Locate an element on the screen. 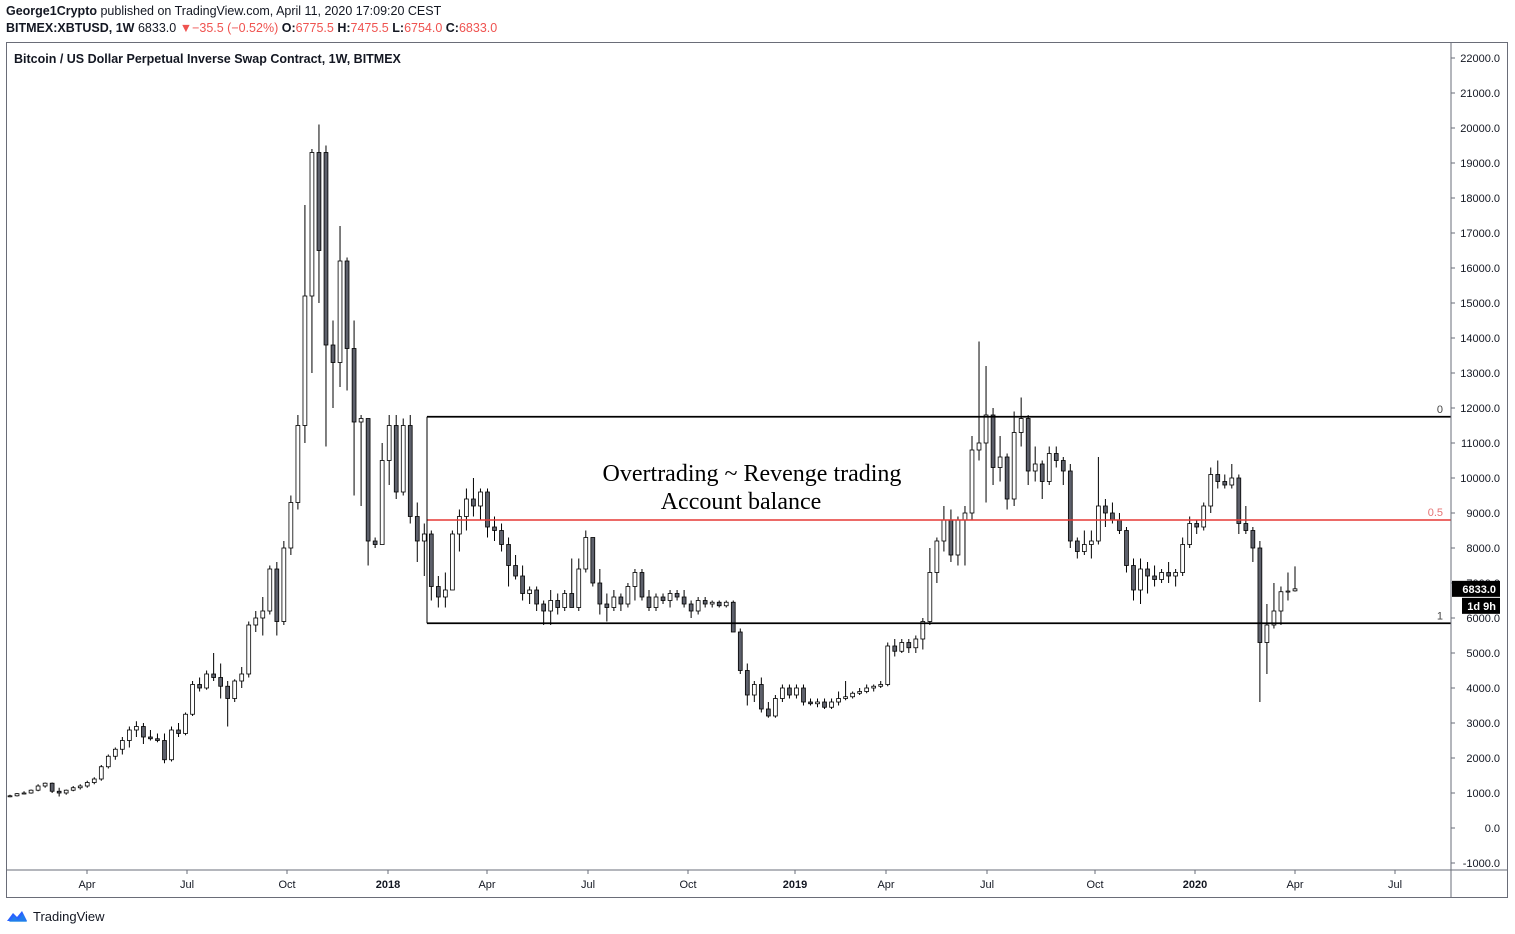 This screenshot has height=934, width=1515. y-tick-label: 11000.0 is located at coordinates (1480, 444).